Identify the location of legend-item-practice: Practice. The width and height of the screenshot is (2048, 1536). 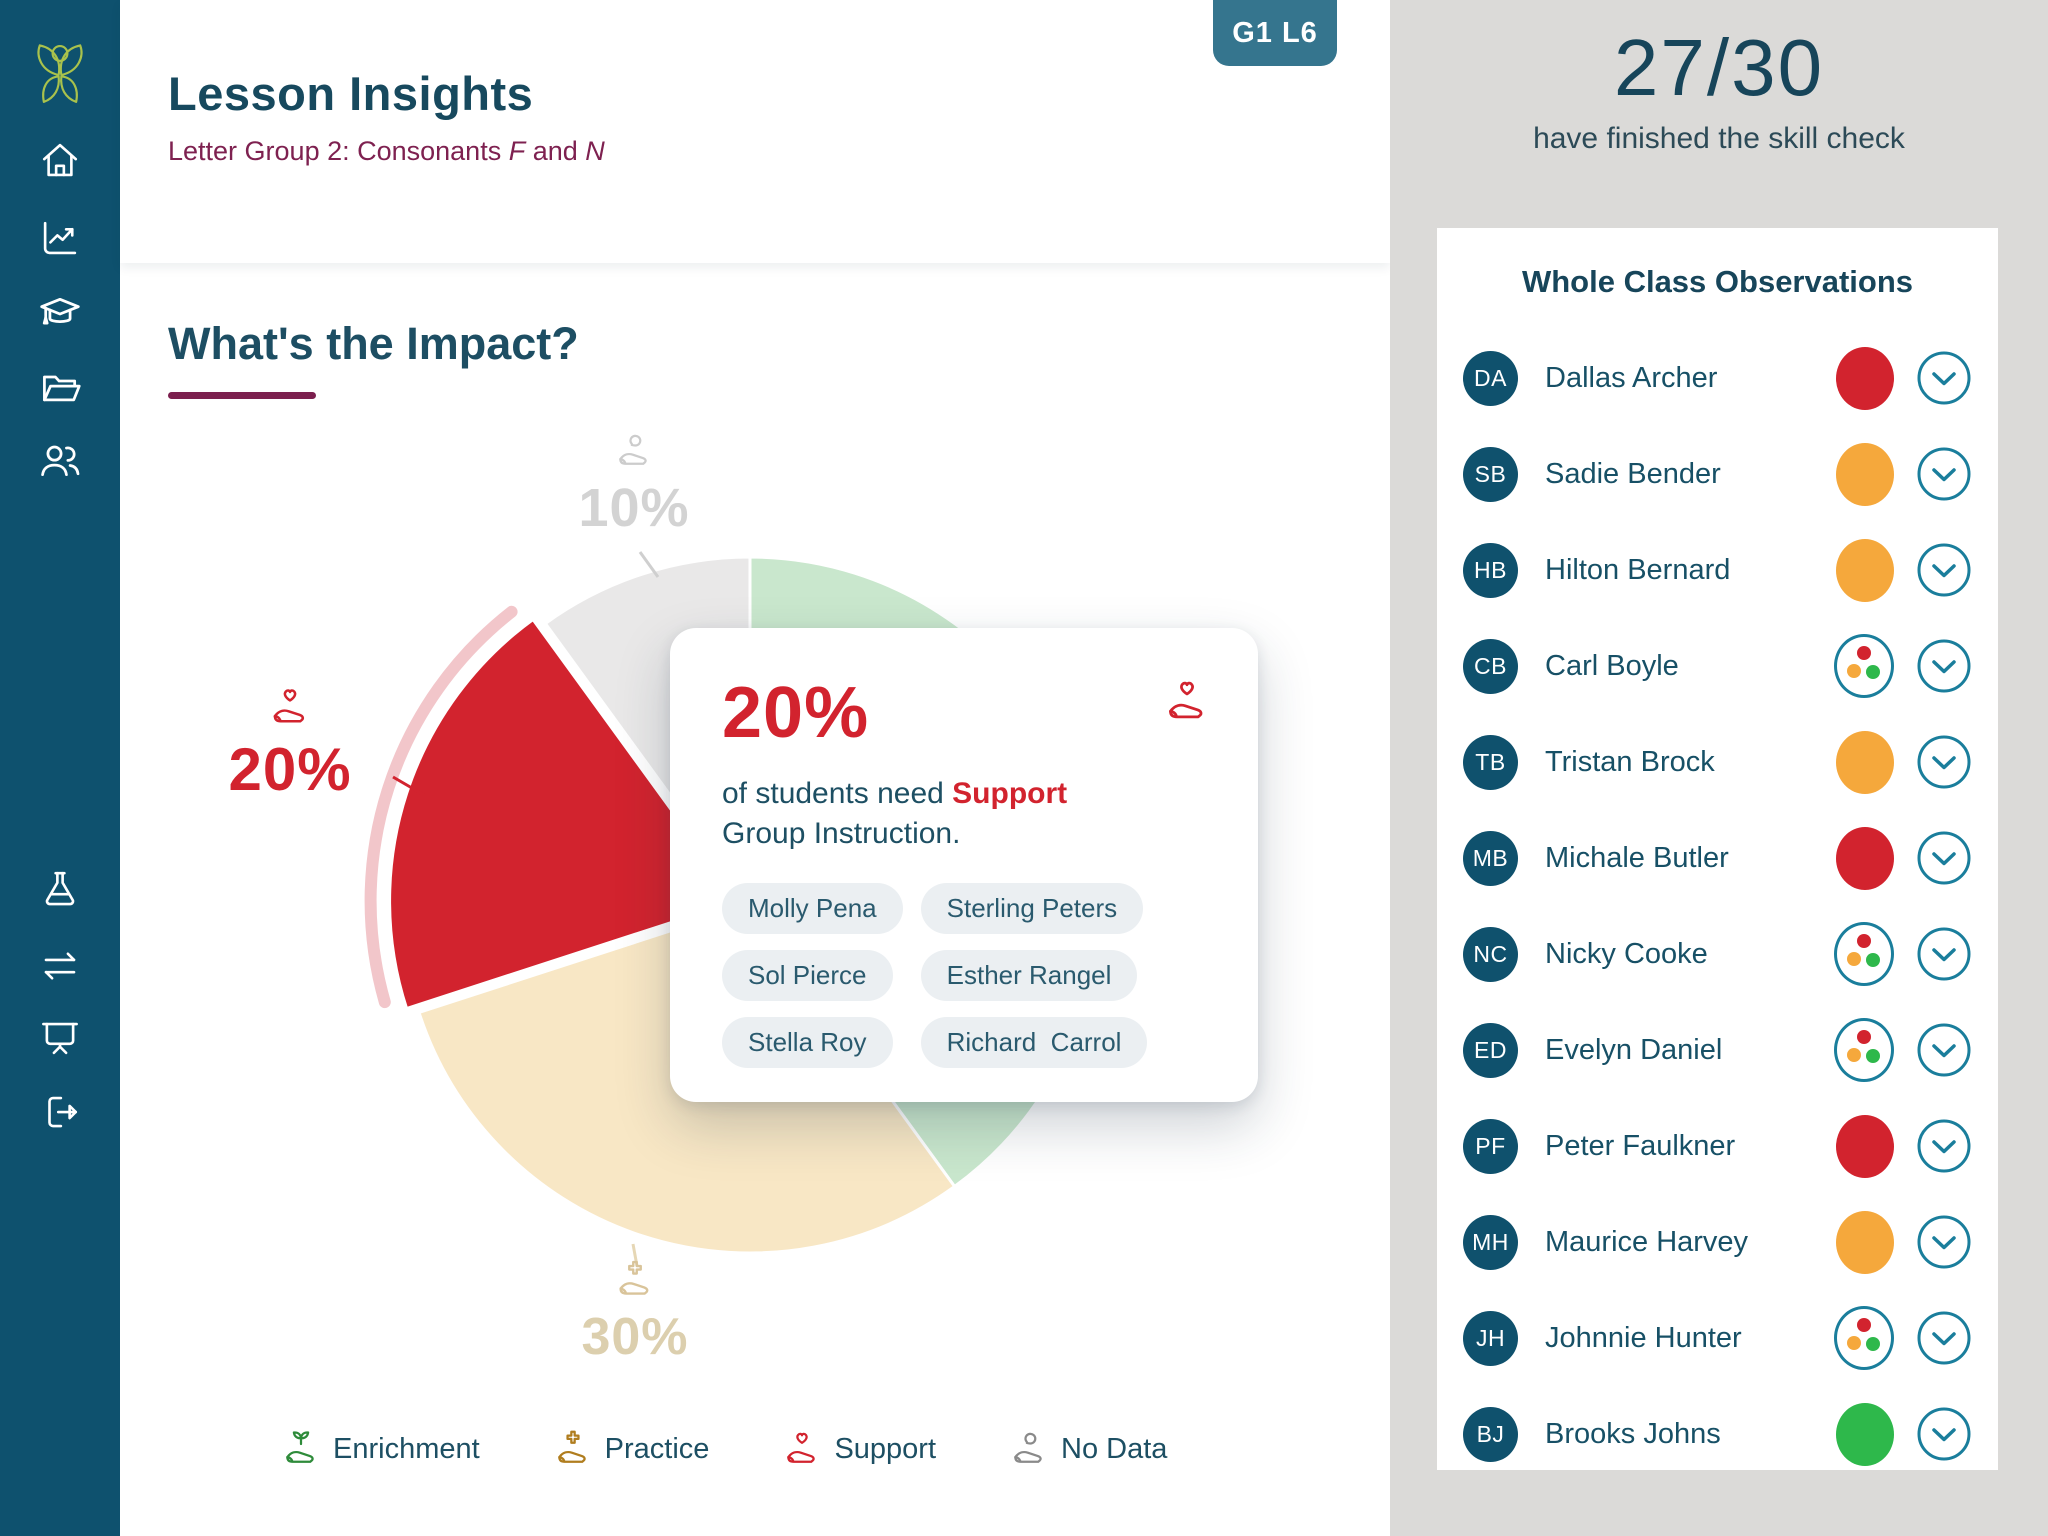
(632, 1449).